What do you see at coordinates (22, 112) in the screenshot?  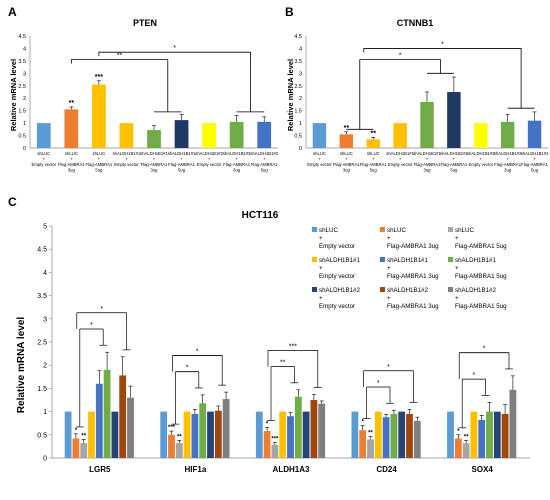 I see `y-tick-label: 1.5` at bounding box center [22, 112].